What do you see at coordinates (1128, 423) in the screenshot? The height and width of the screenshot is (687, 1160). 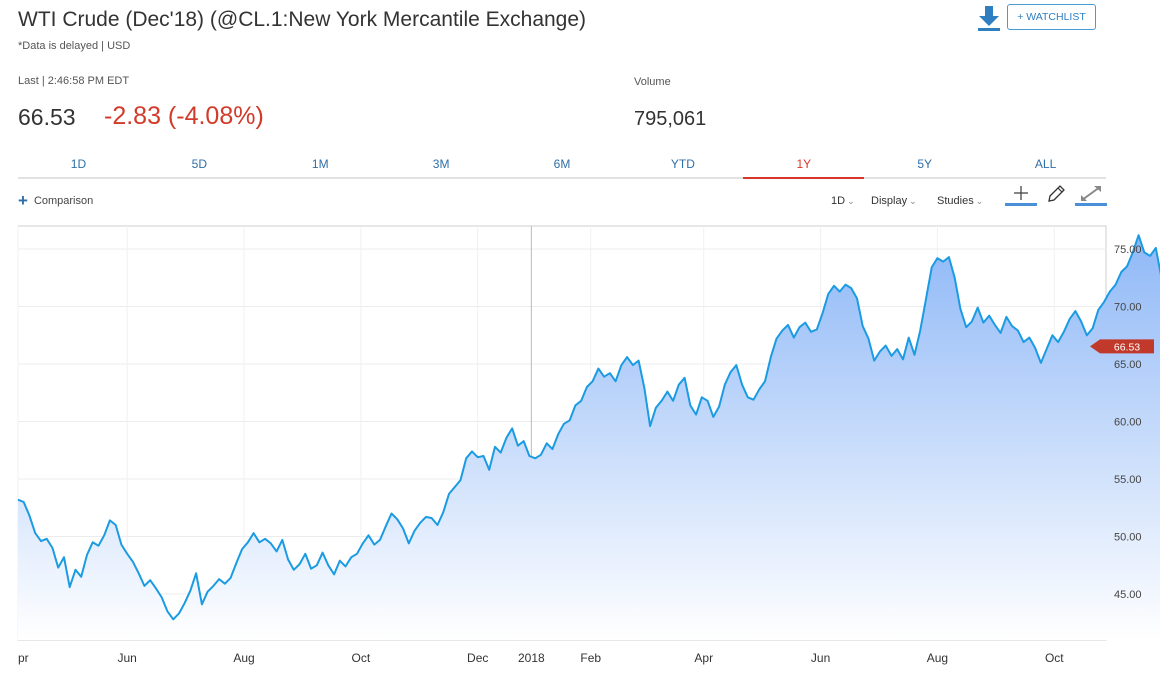 I see `y-tick-label: 60.00` at bounding box center [1128, 423].